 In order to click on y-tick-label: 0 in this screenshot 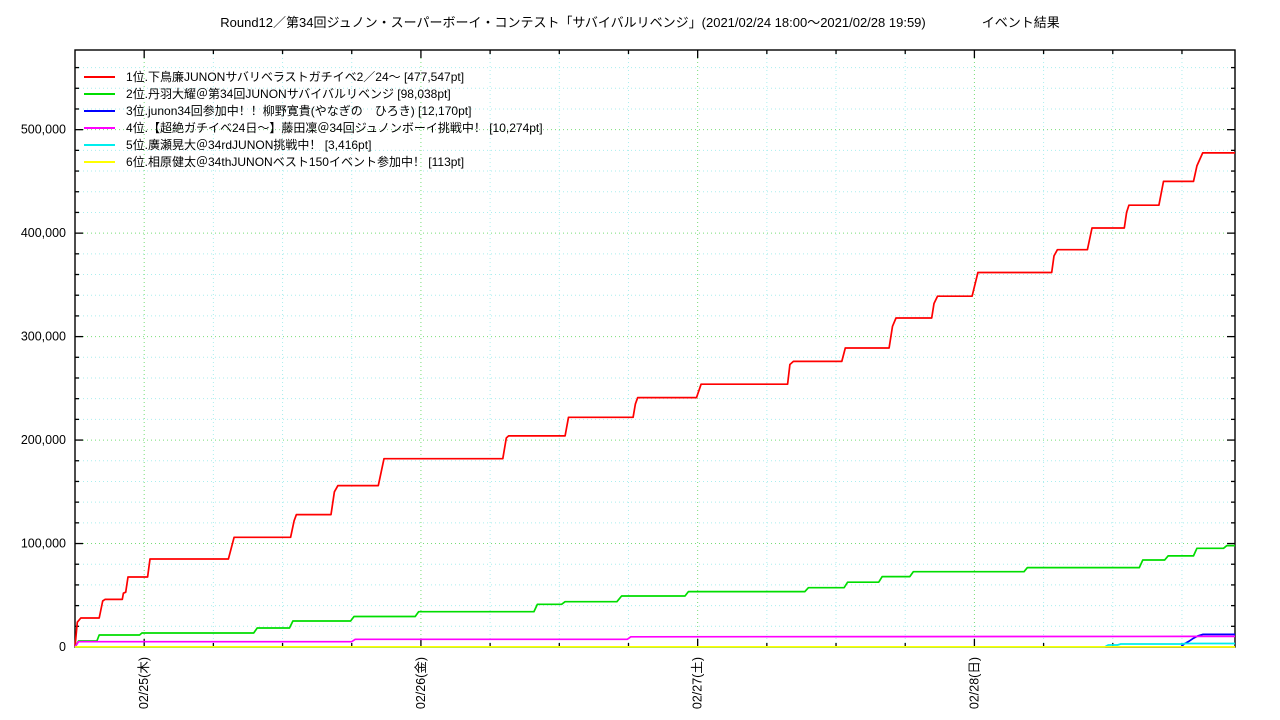, I will do `click(62, 647)`.